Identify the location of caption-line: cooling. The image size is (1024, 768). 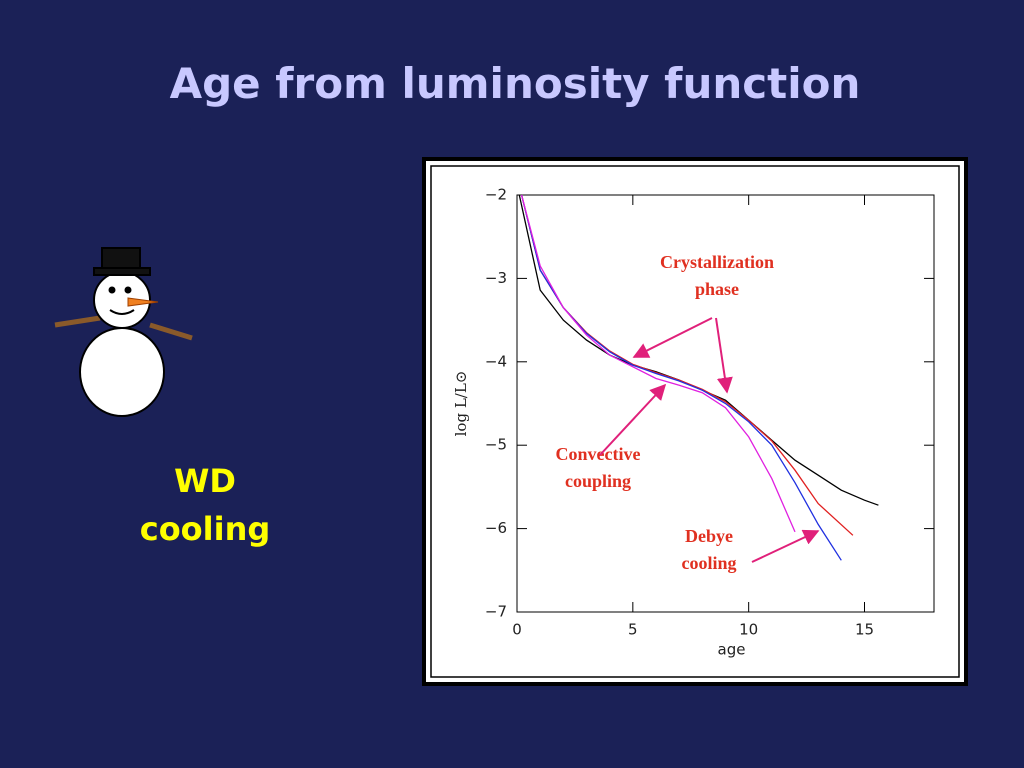
(205, 529).